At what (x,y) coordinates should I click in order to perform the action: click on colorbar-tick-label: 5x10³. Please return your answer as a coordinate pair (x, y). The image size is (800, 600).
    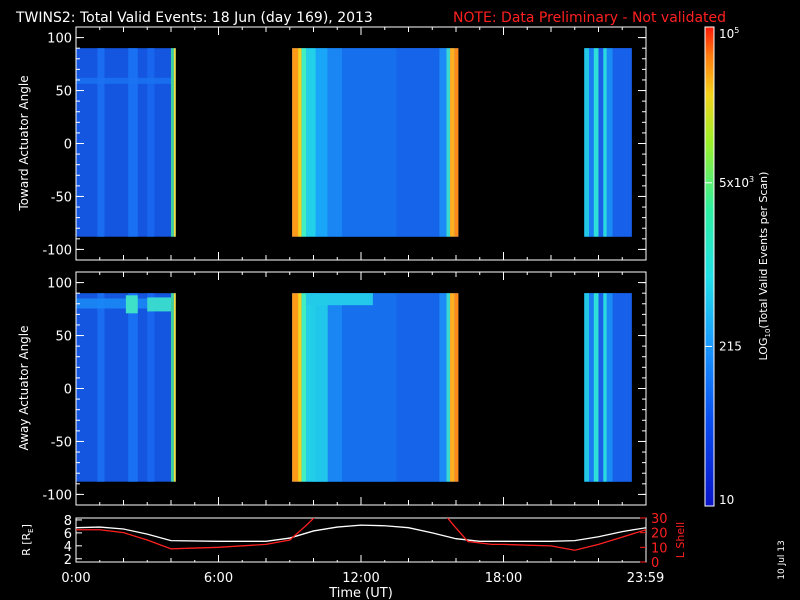
    Looking at the image, I should click on (736, 182).